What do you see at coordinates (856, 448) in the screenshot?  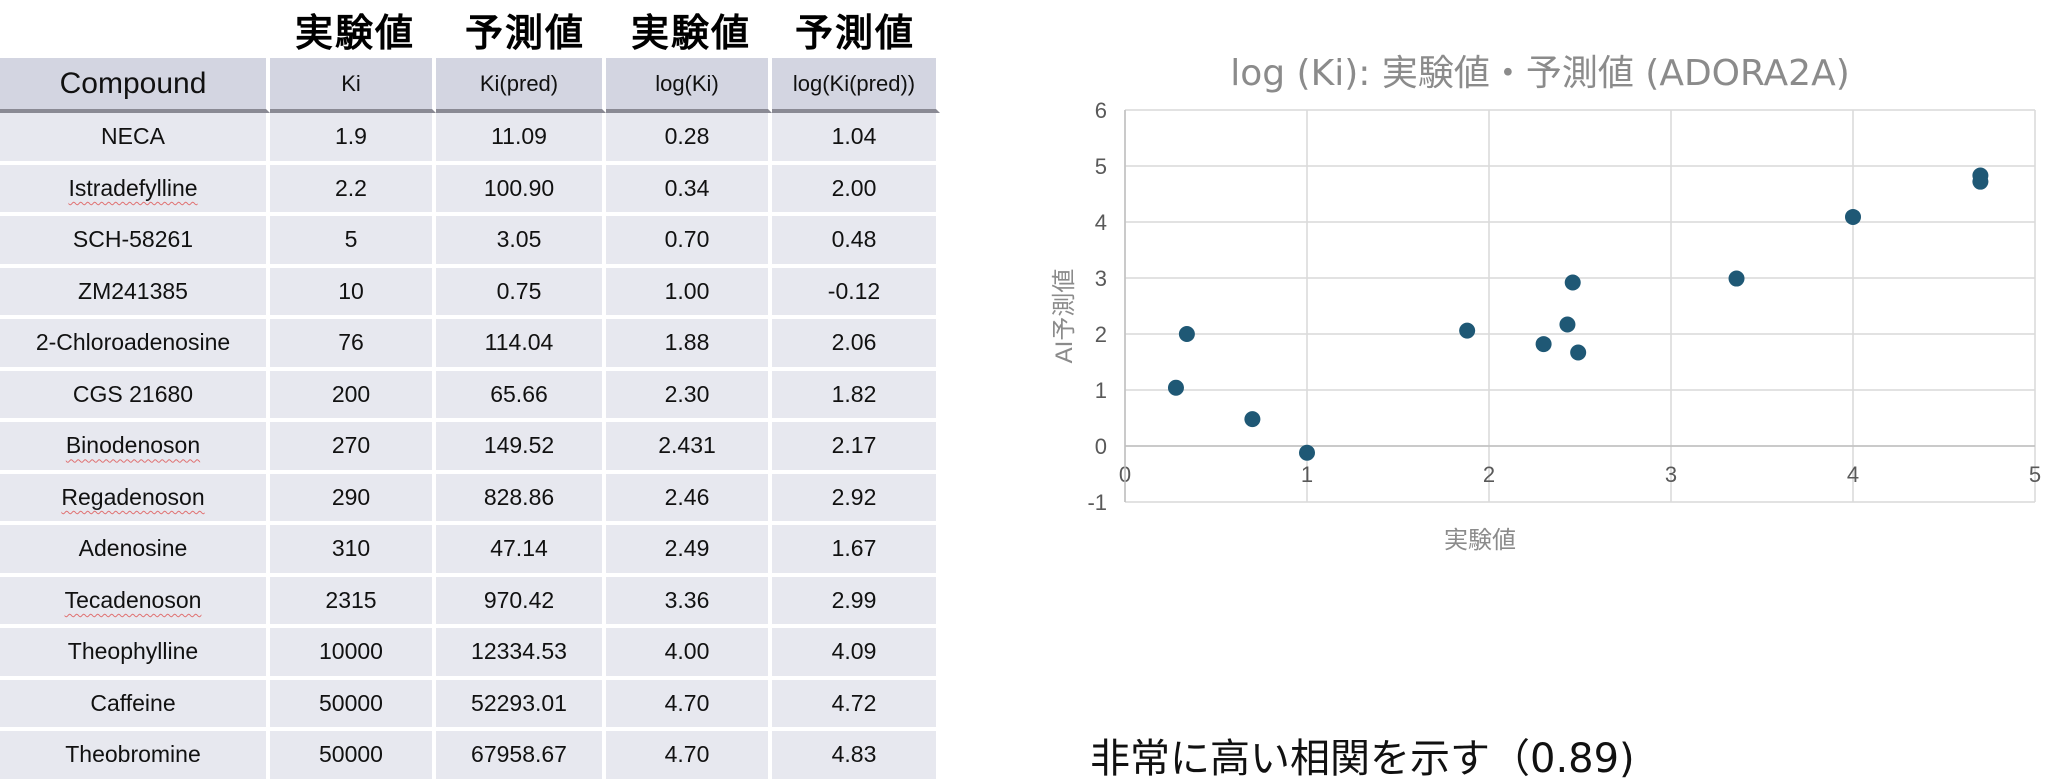 I see `cell-log-ki-pred: 2.17` at bounding box center [856, 448].